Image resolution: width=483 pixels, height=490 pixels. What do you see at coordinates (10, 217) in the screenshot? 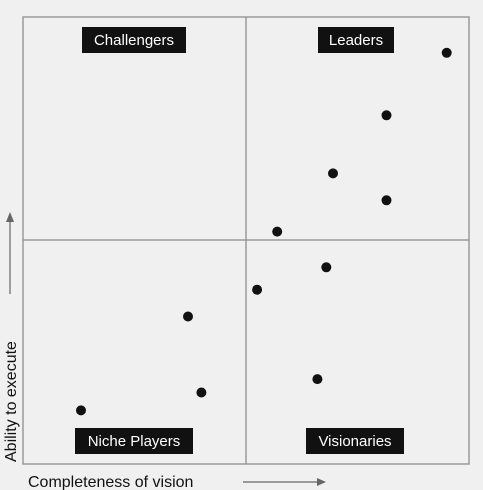
I see `y-axis-arrowhead-icon` at bounding box center [10, 217].